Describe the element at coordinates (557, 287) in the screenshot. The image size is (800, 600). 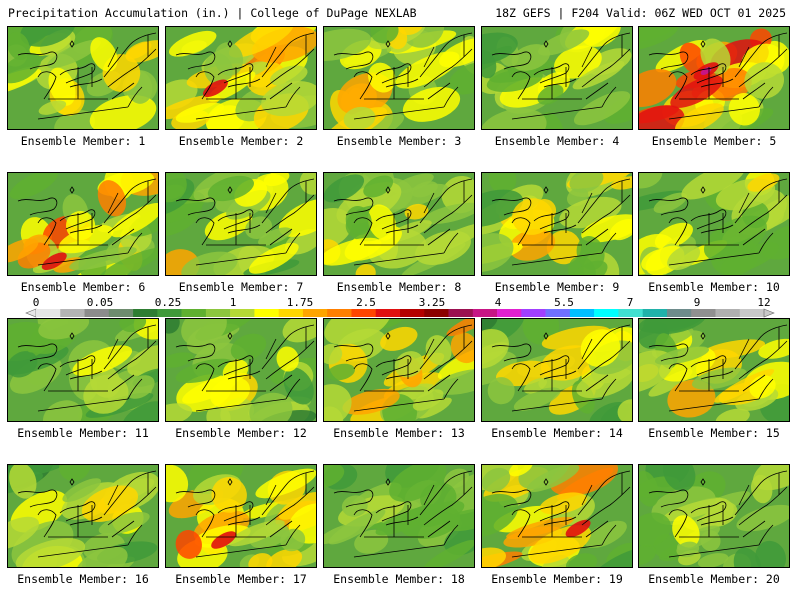
I see `member-label-9: Ensemble Member: 9` at that location.